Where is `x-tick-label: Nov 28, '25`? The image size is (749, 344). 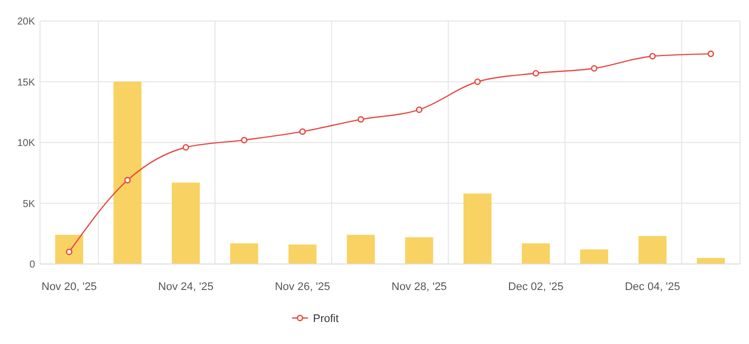
x-tick-label: Nov 28, '25 is located at coordinates (419, 287).